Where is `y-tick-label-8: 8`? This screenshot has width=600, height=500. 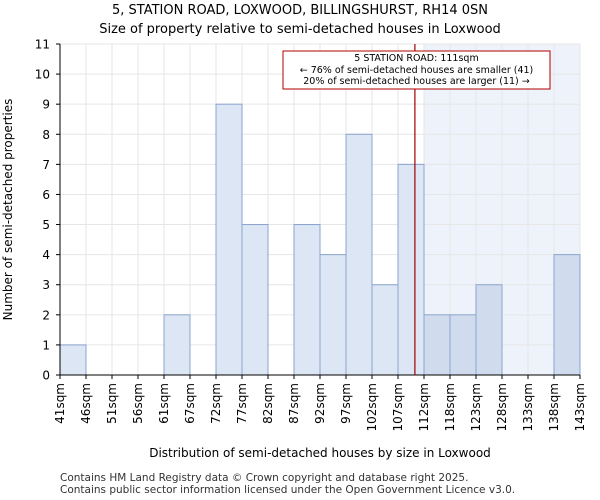 y-tick-label-8: 8 is located at coordinates (46, 135).